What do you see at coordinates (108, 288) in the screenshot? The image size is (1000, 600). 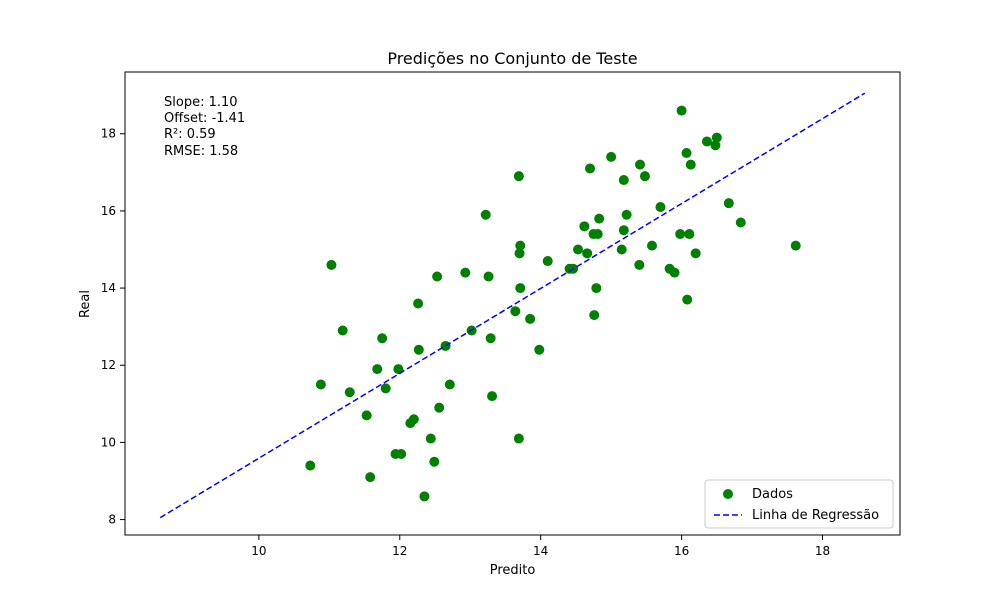 I see `y-tick-label: 14` at bounding box center [108, 288].